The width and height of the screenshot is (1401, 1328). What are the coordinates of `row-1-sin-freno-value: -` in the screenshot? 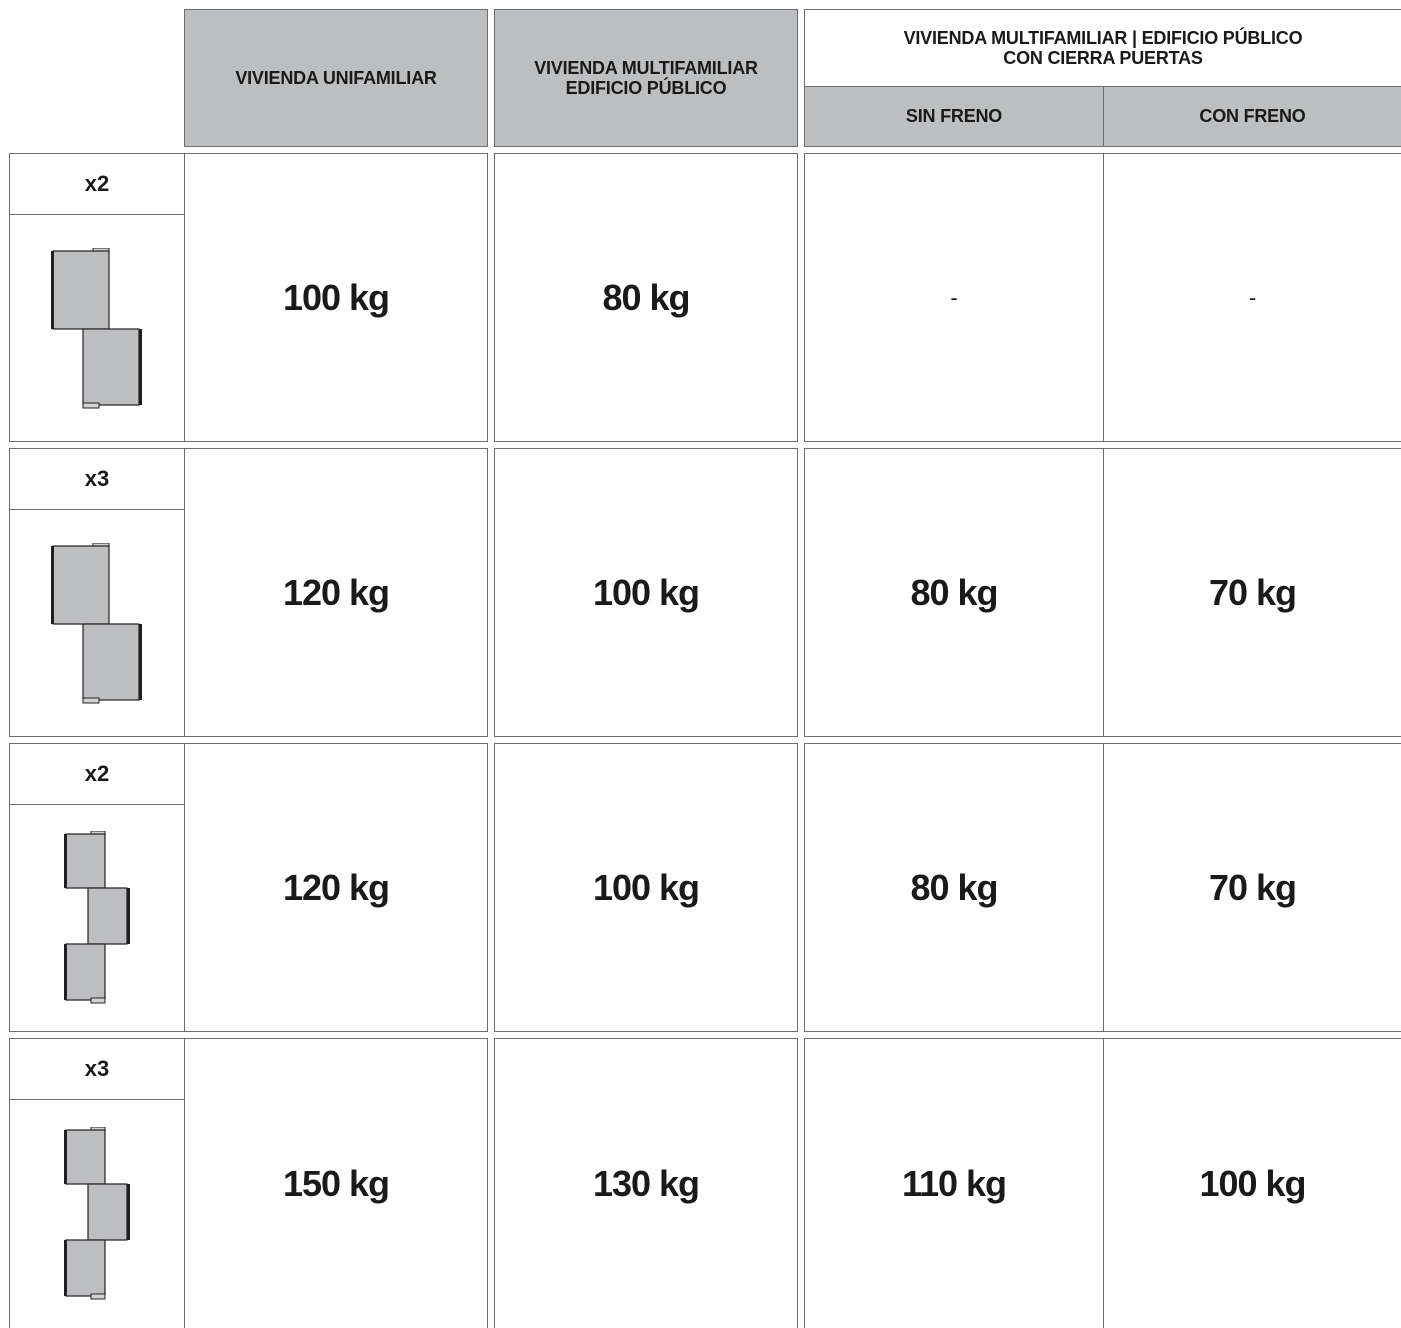 It's located at (954, 297).